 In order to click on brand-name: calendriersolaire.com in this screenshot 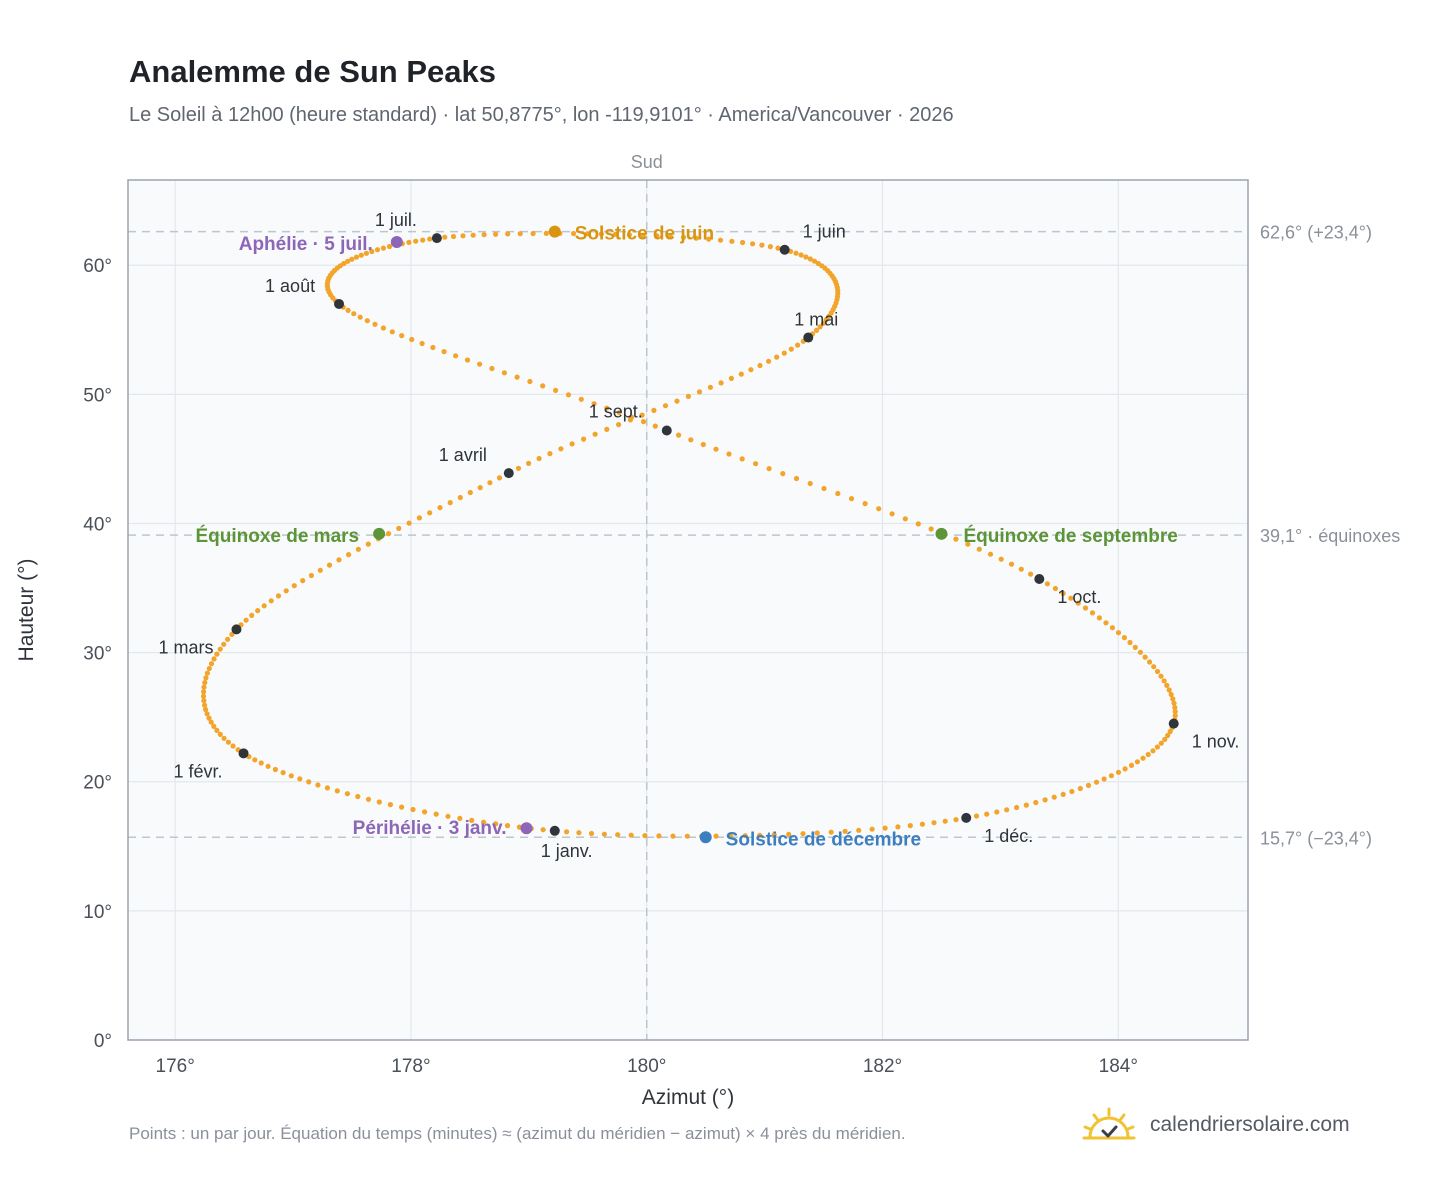, I will do `click(1250, 1124)`.